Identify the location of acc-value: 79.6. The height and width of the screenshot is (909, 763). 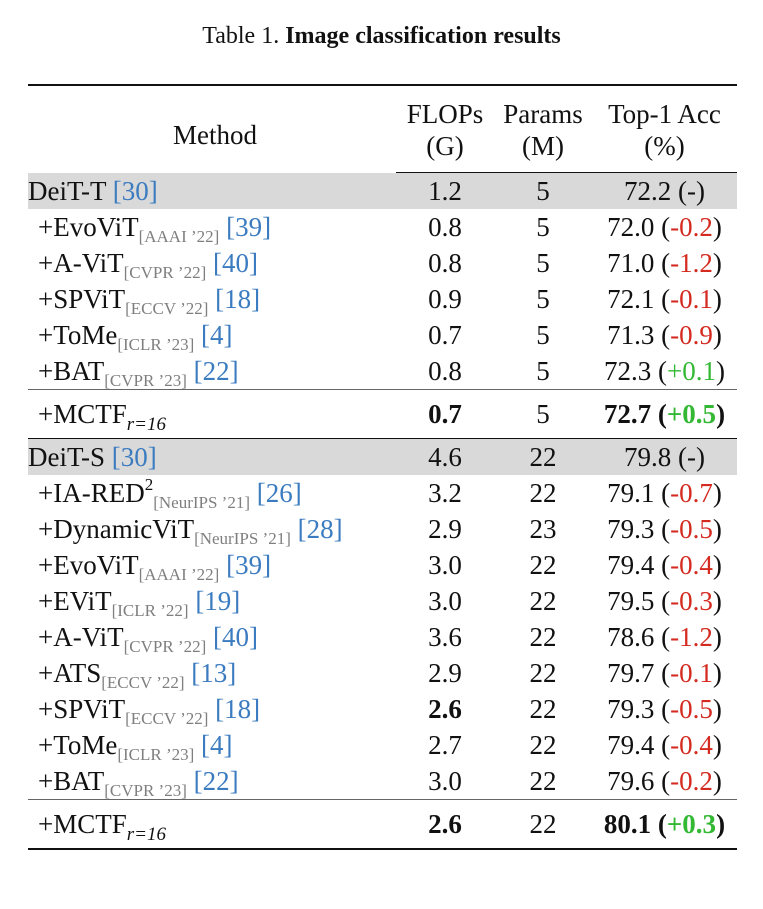
(631, 781).